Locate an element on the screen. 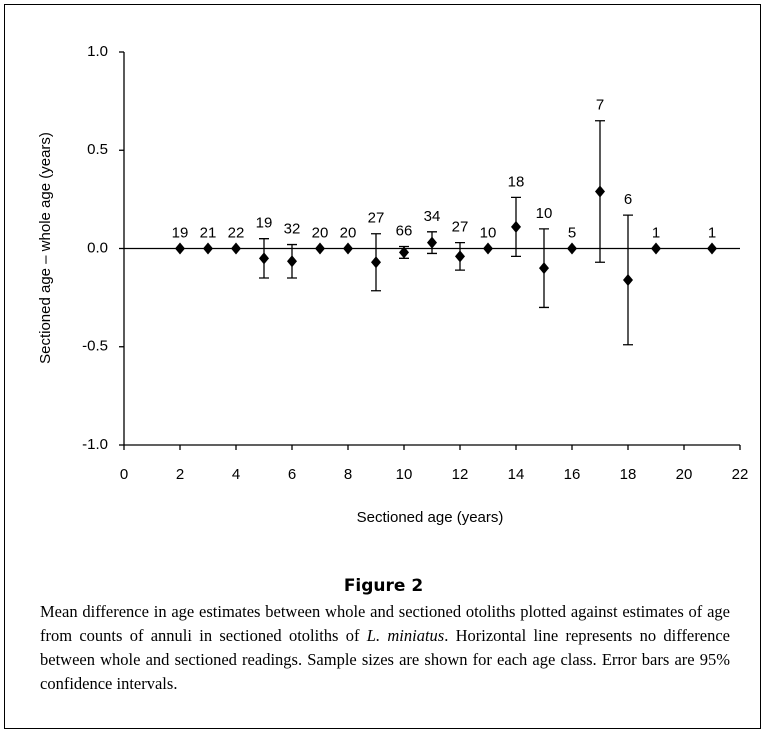  x-tick-label: 0 is located at coordinates (124, 474).